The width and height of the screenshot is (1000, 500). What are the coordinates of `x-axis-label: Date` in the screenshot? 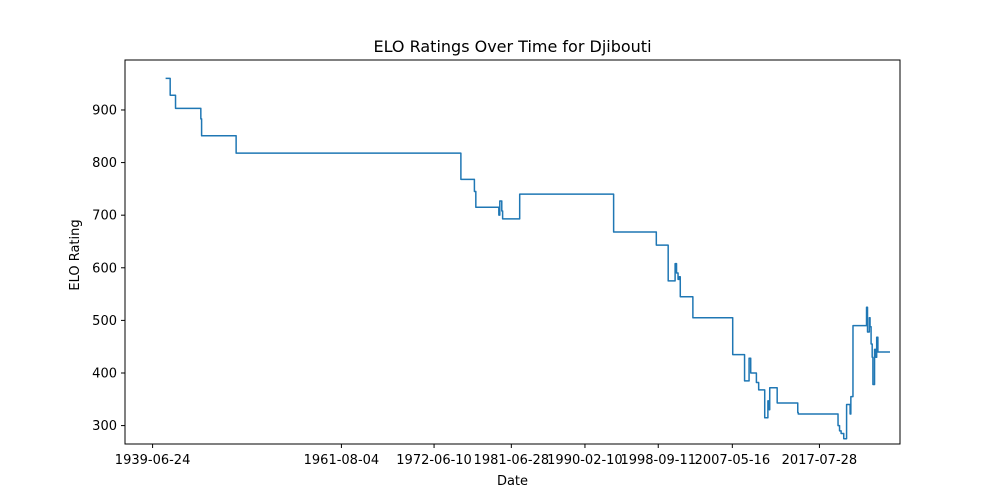 It's located at (512, 481).